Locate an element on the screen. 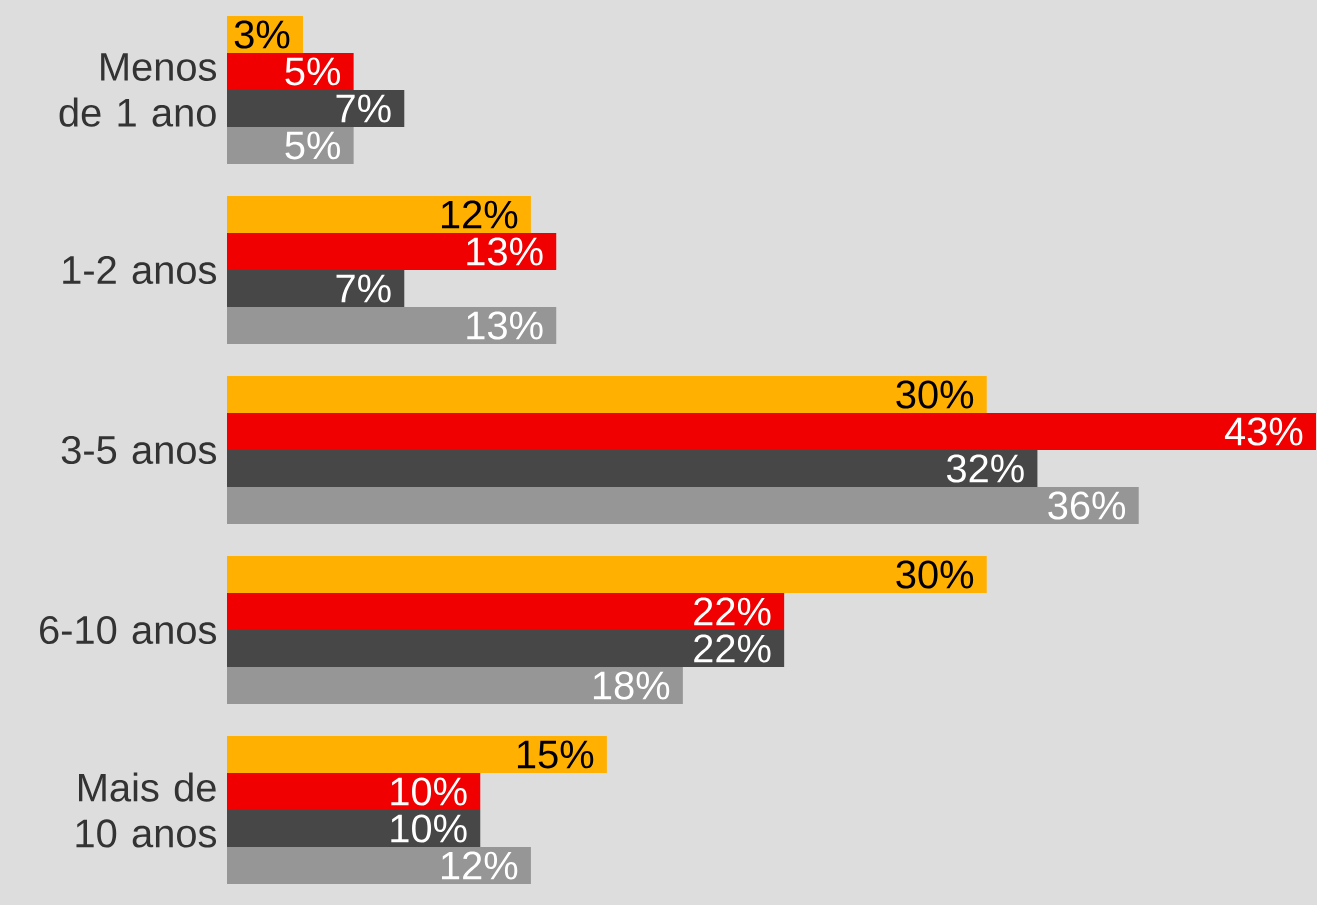  y-tick-label: 3-5 anos is located at coordinates (138, 450).